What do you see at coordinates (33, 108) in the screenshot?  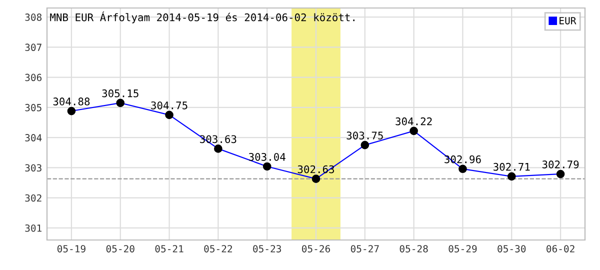 I see `y-tick-label: 305` at bounding box center [33, 108].